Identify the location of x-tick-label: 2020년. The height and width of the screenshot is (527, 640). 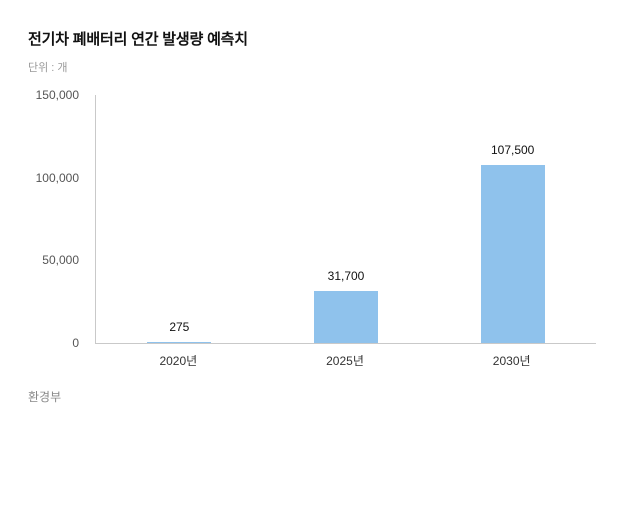
(178, 361).